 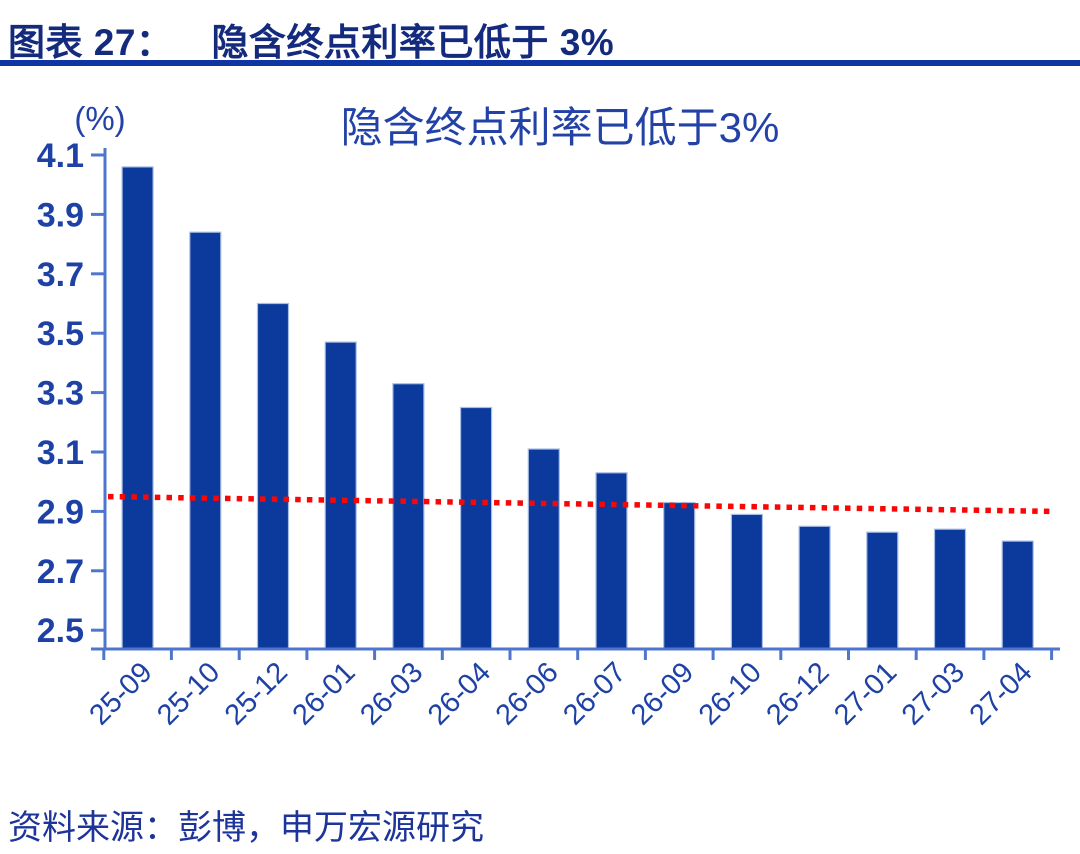 I want to click on y-tick-label: 2.7, so click(x=60, y=572).